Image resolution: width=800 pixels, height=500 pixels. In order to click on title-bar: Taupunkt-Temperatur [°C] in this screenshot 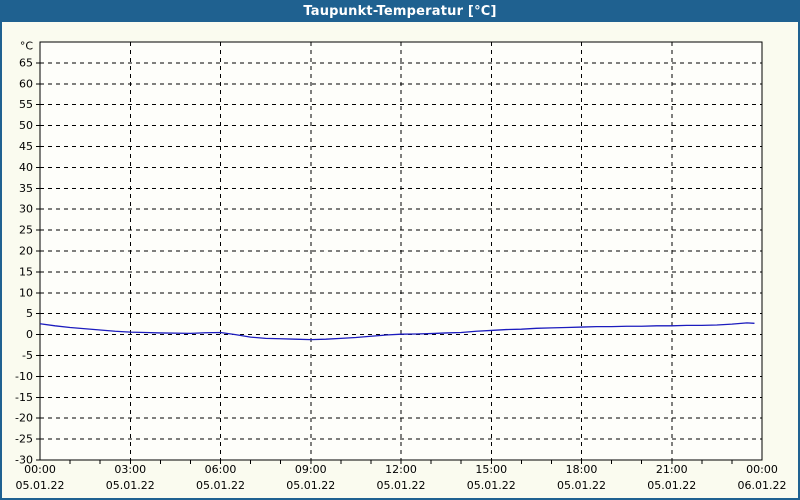, I will do `click(400, 11)`.